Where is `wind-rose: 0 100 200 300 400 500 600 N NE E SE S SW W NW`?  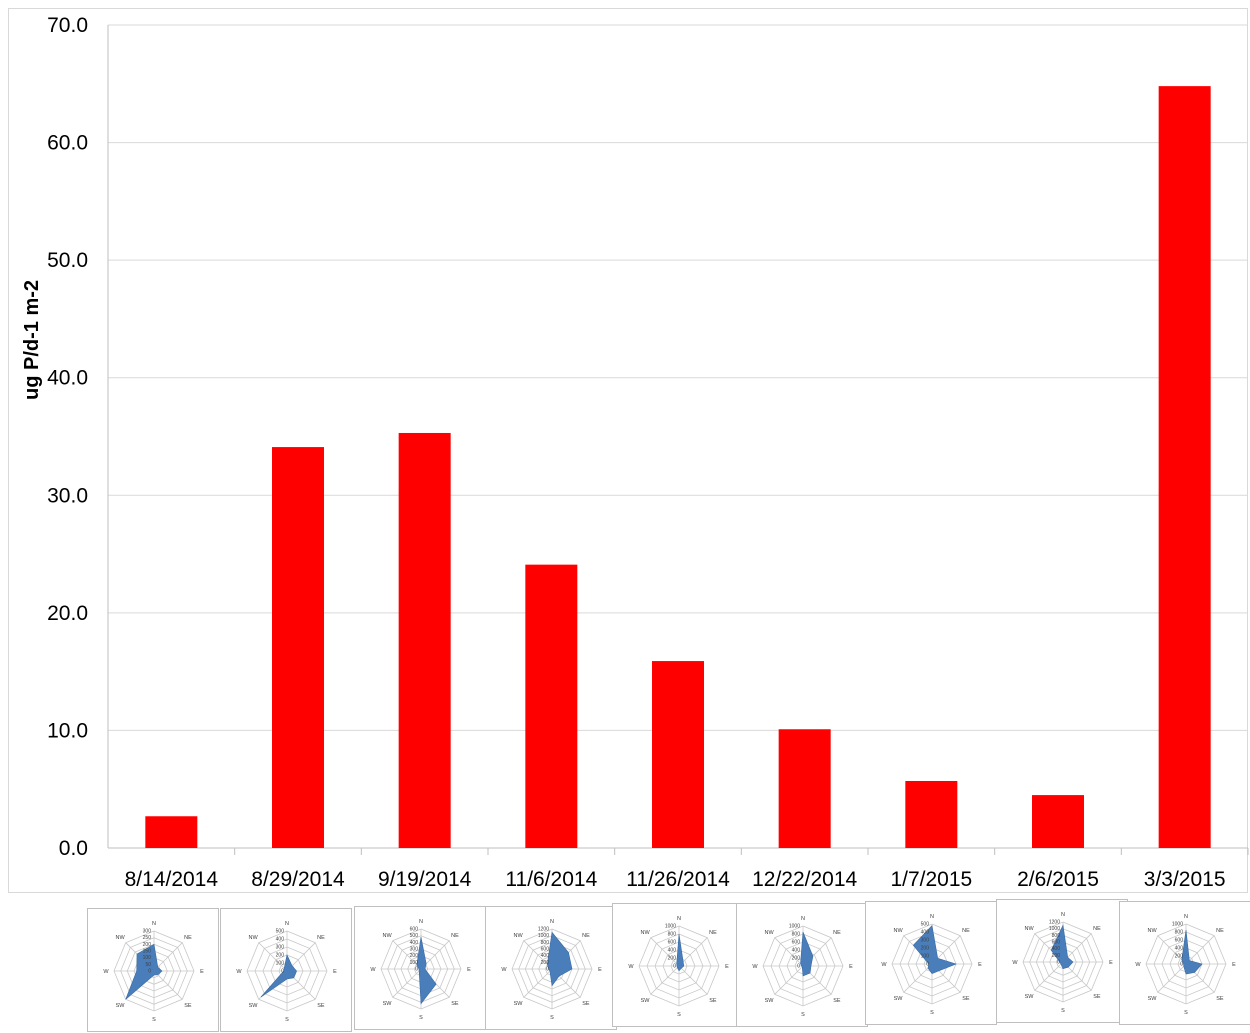 wind-rose: 0 100 200 300 400 500 600 N NE E SE S SW W NW is located at coordinates (420, 968).